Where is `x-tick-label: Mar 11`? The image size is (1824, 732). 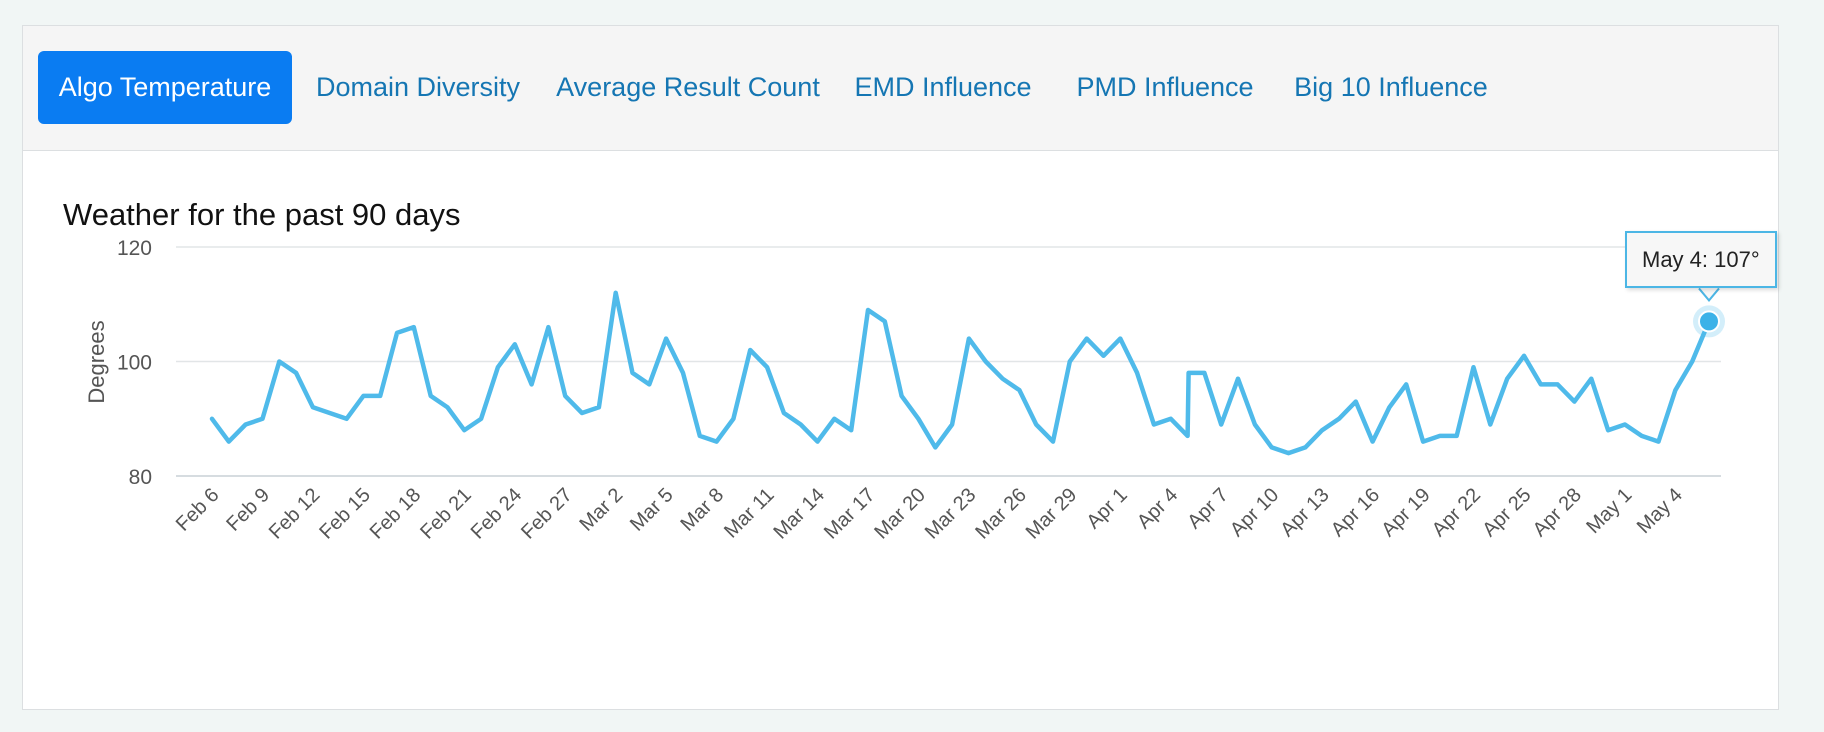 x-tick-label: Mar 11 is located at coordinates (749, 513).